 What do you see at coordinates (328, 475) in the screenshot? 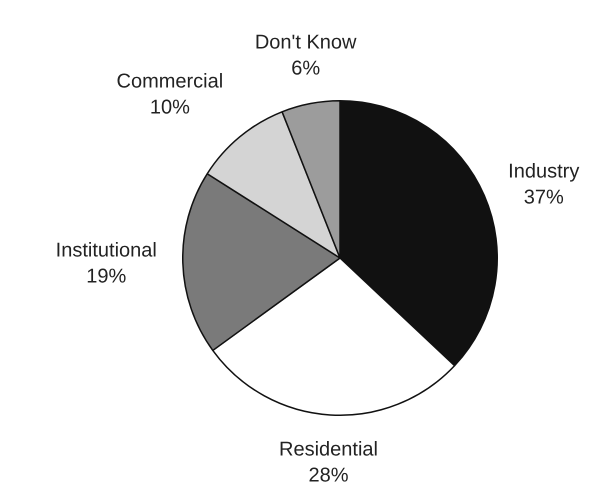
I see `data-label: 28%` at bounding box center [328, 475].